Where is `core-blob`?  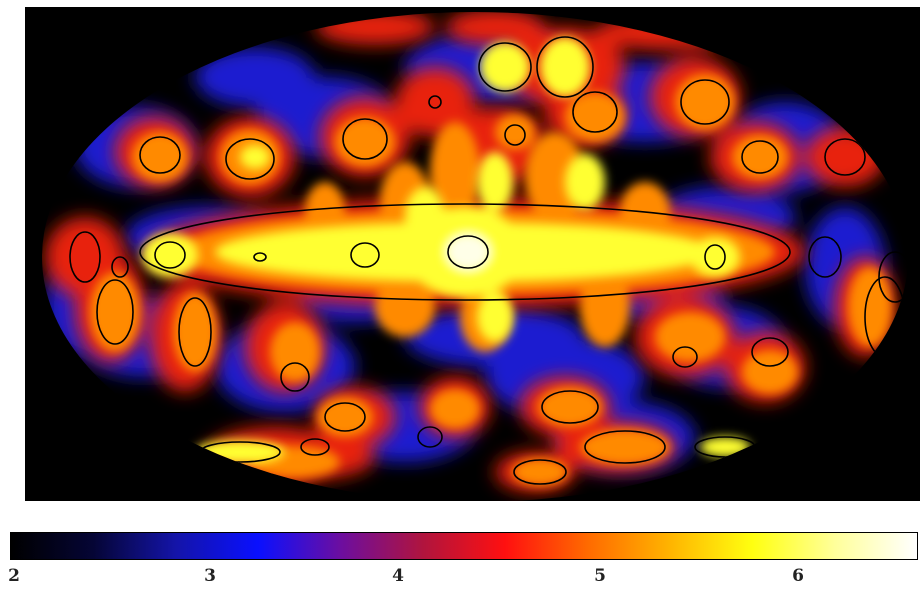 core-blob is located at coordinates (468, 252).